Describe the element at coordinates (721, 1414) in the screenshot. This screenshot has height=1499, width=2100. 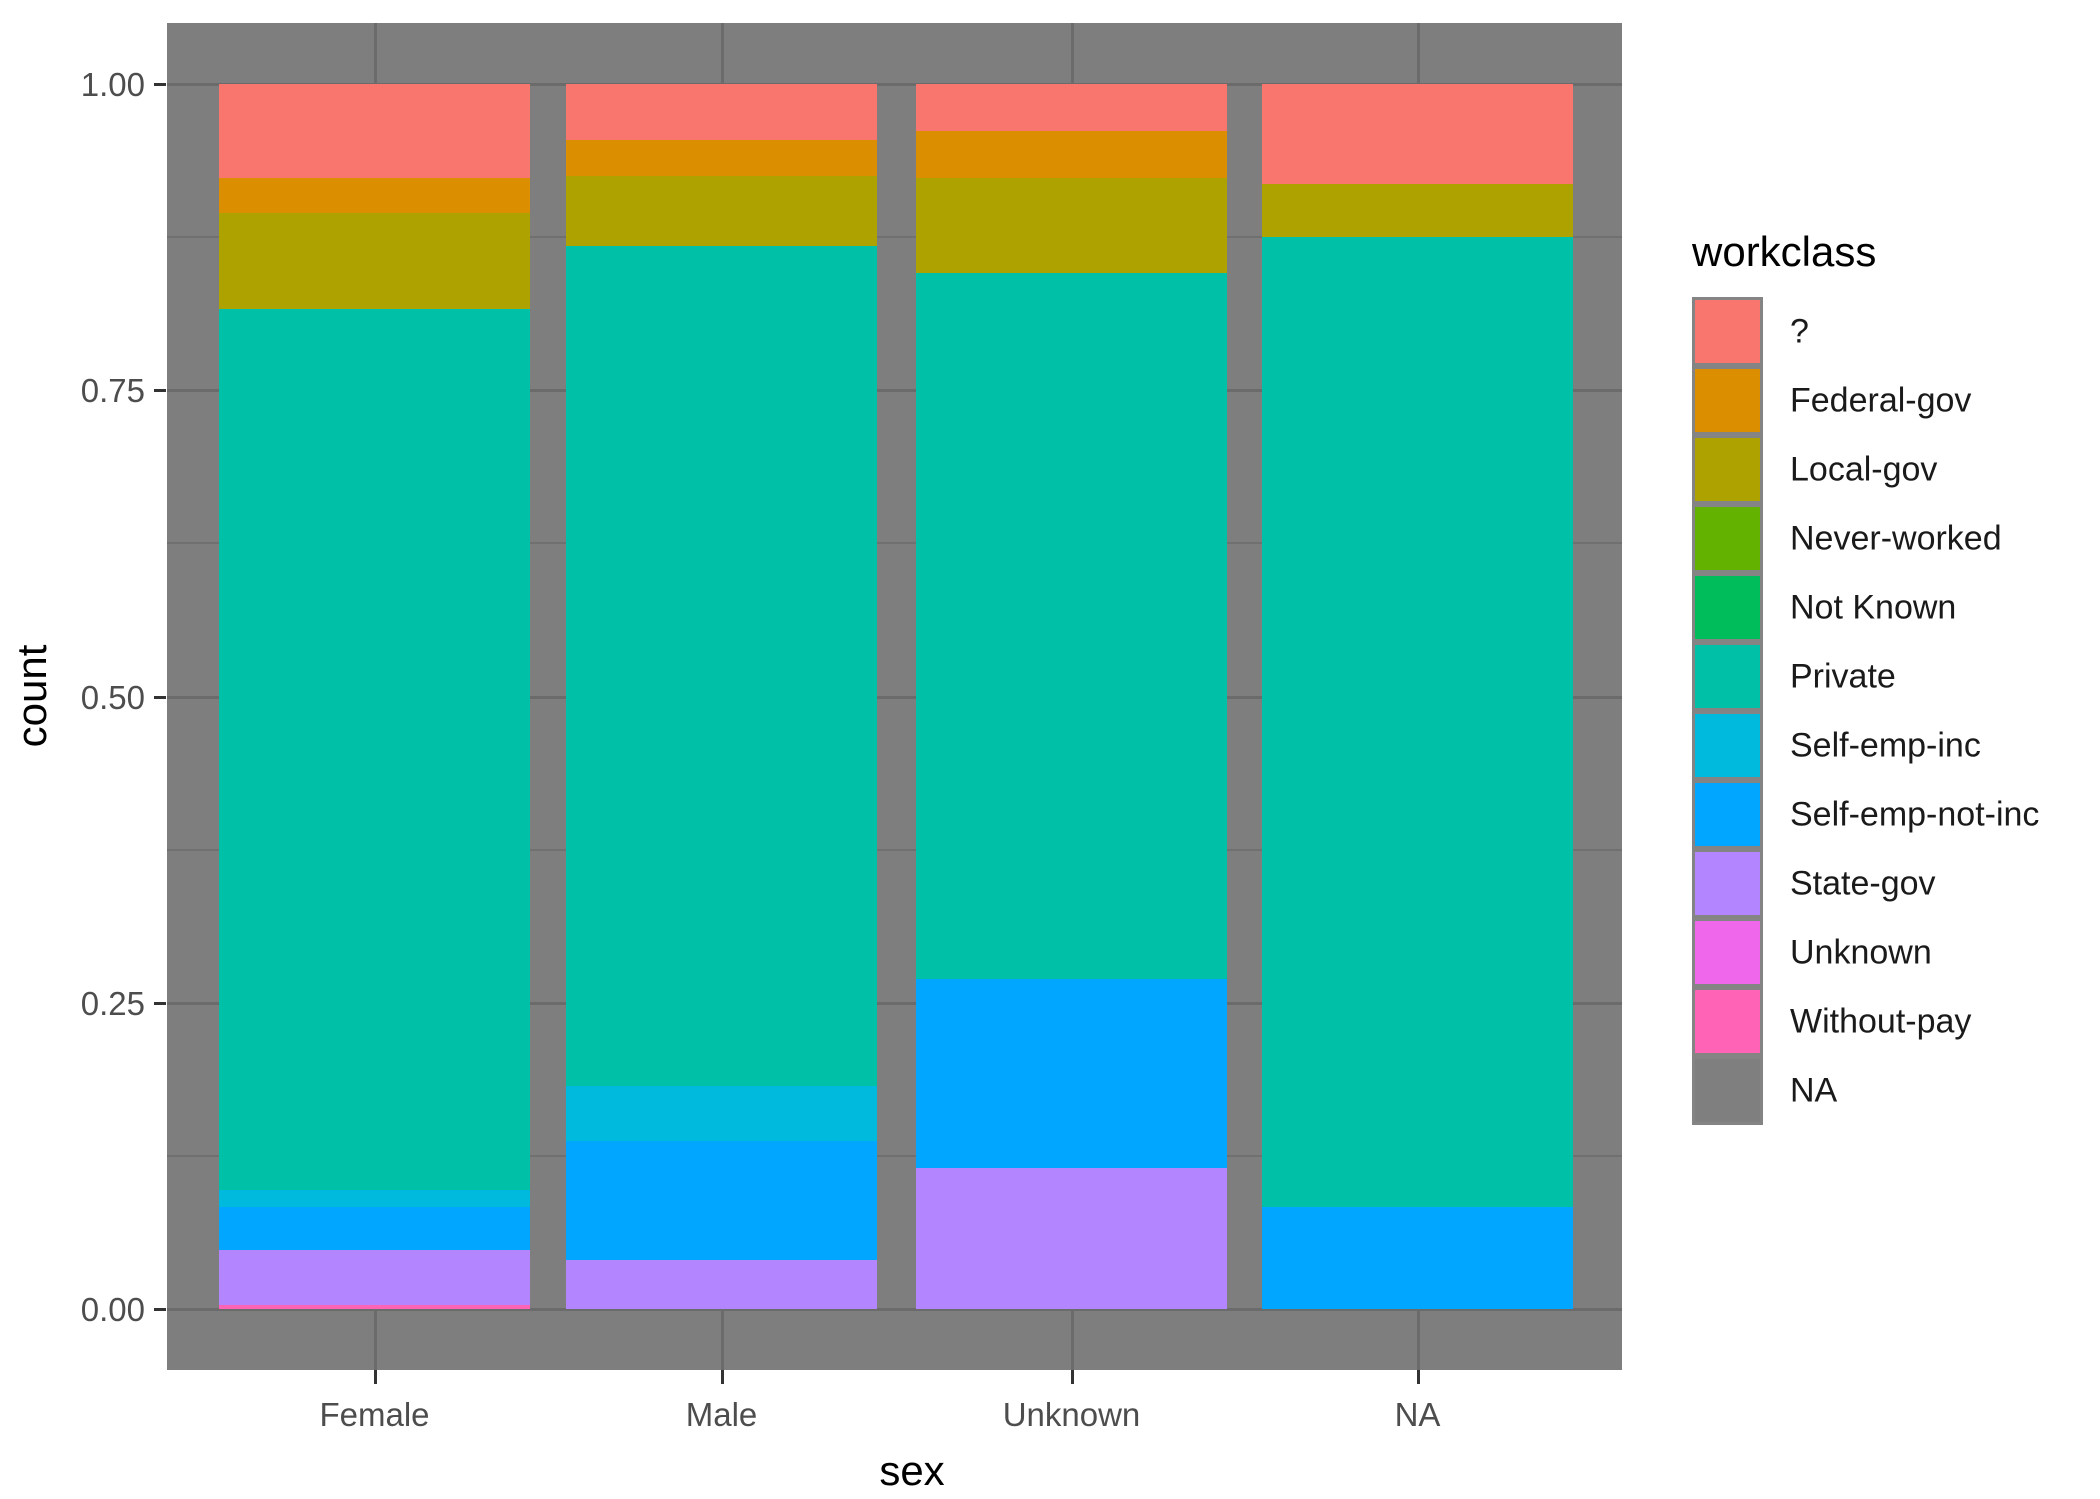
I see `x-tick-label: Male` at that location.